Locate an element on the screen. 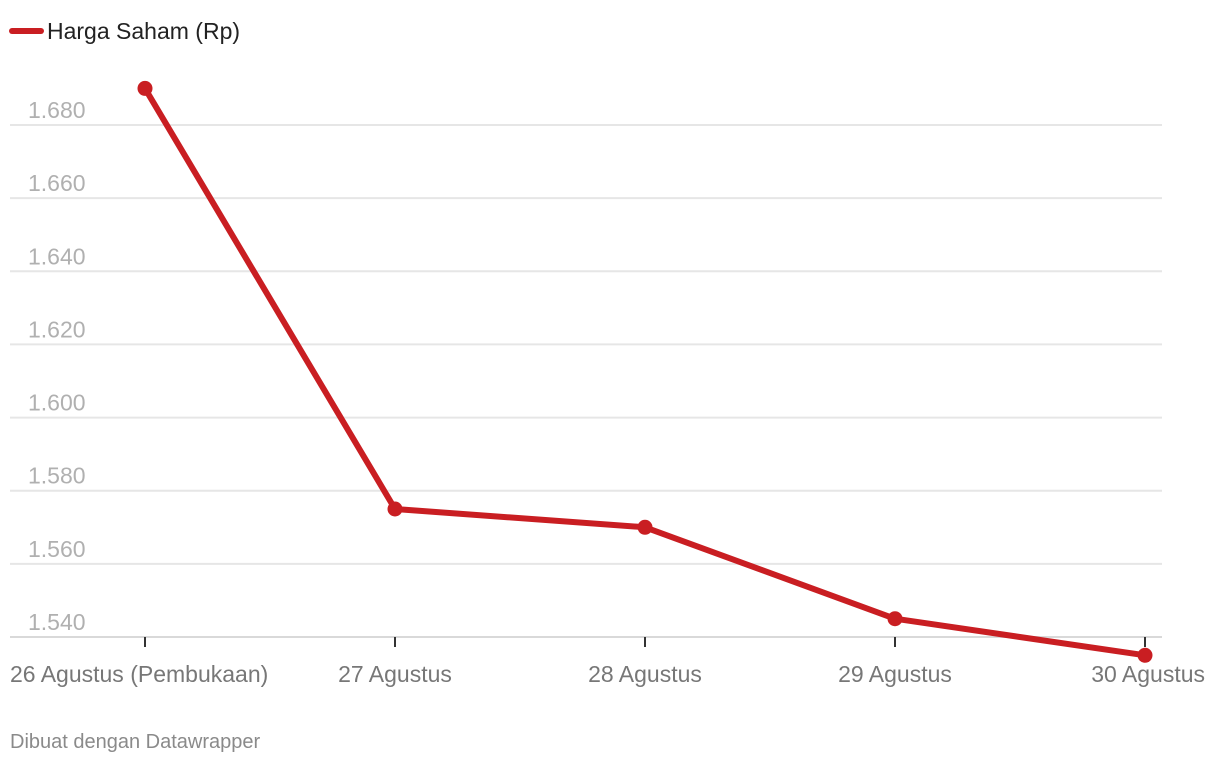  legend-label-harga-saham: Harga Saham (Rp) is located at coordinates (143, 31).